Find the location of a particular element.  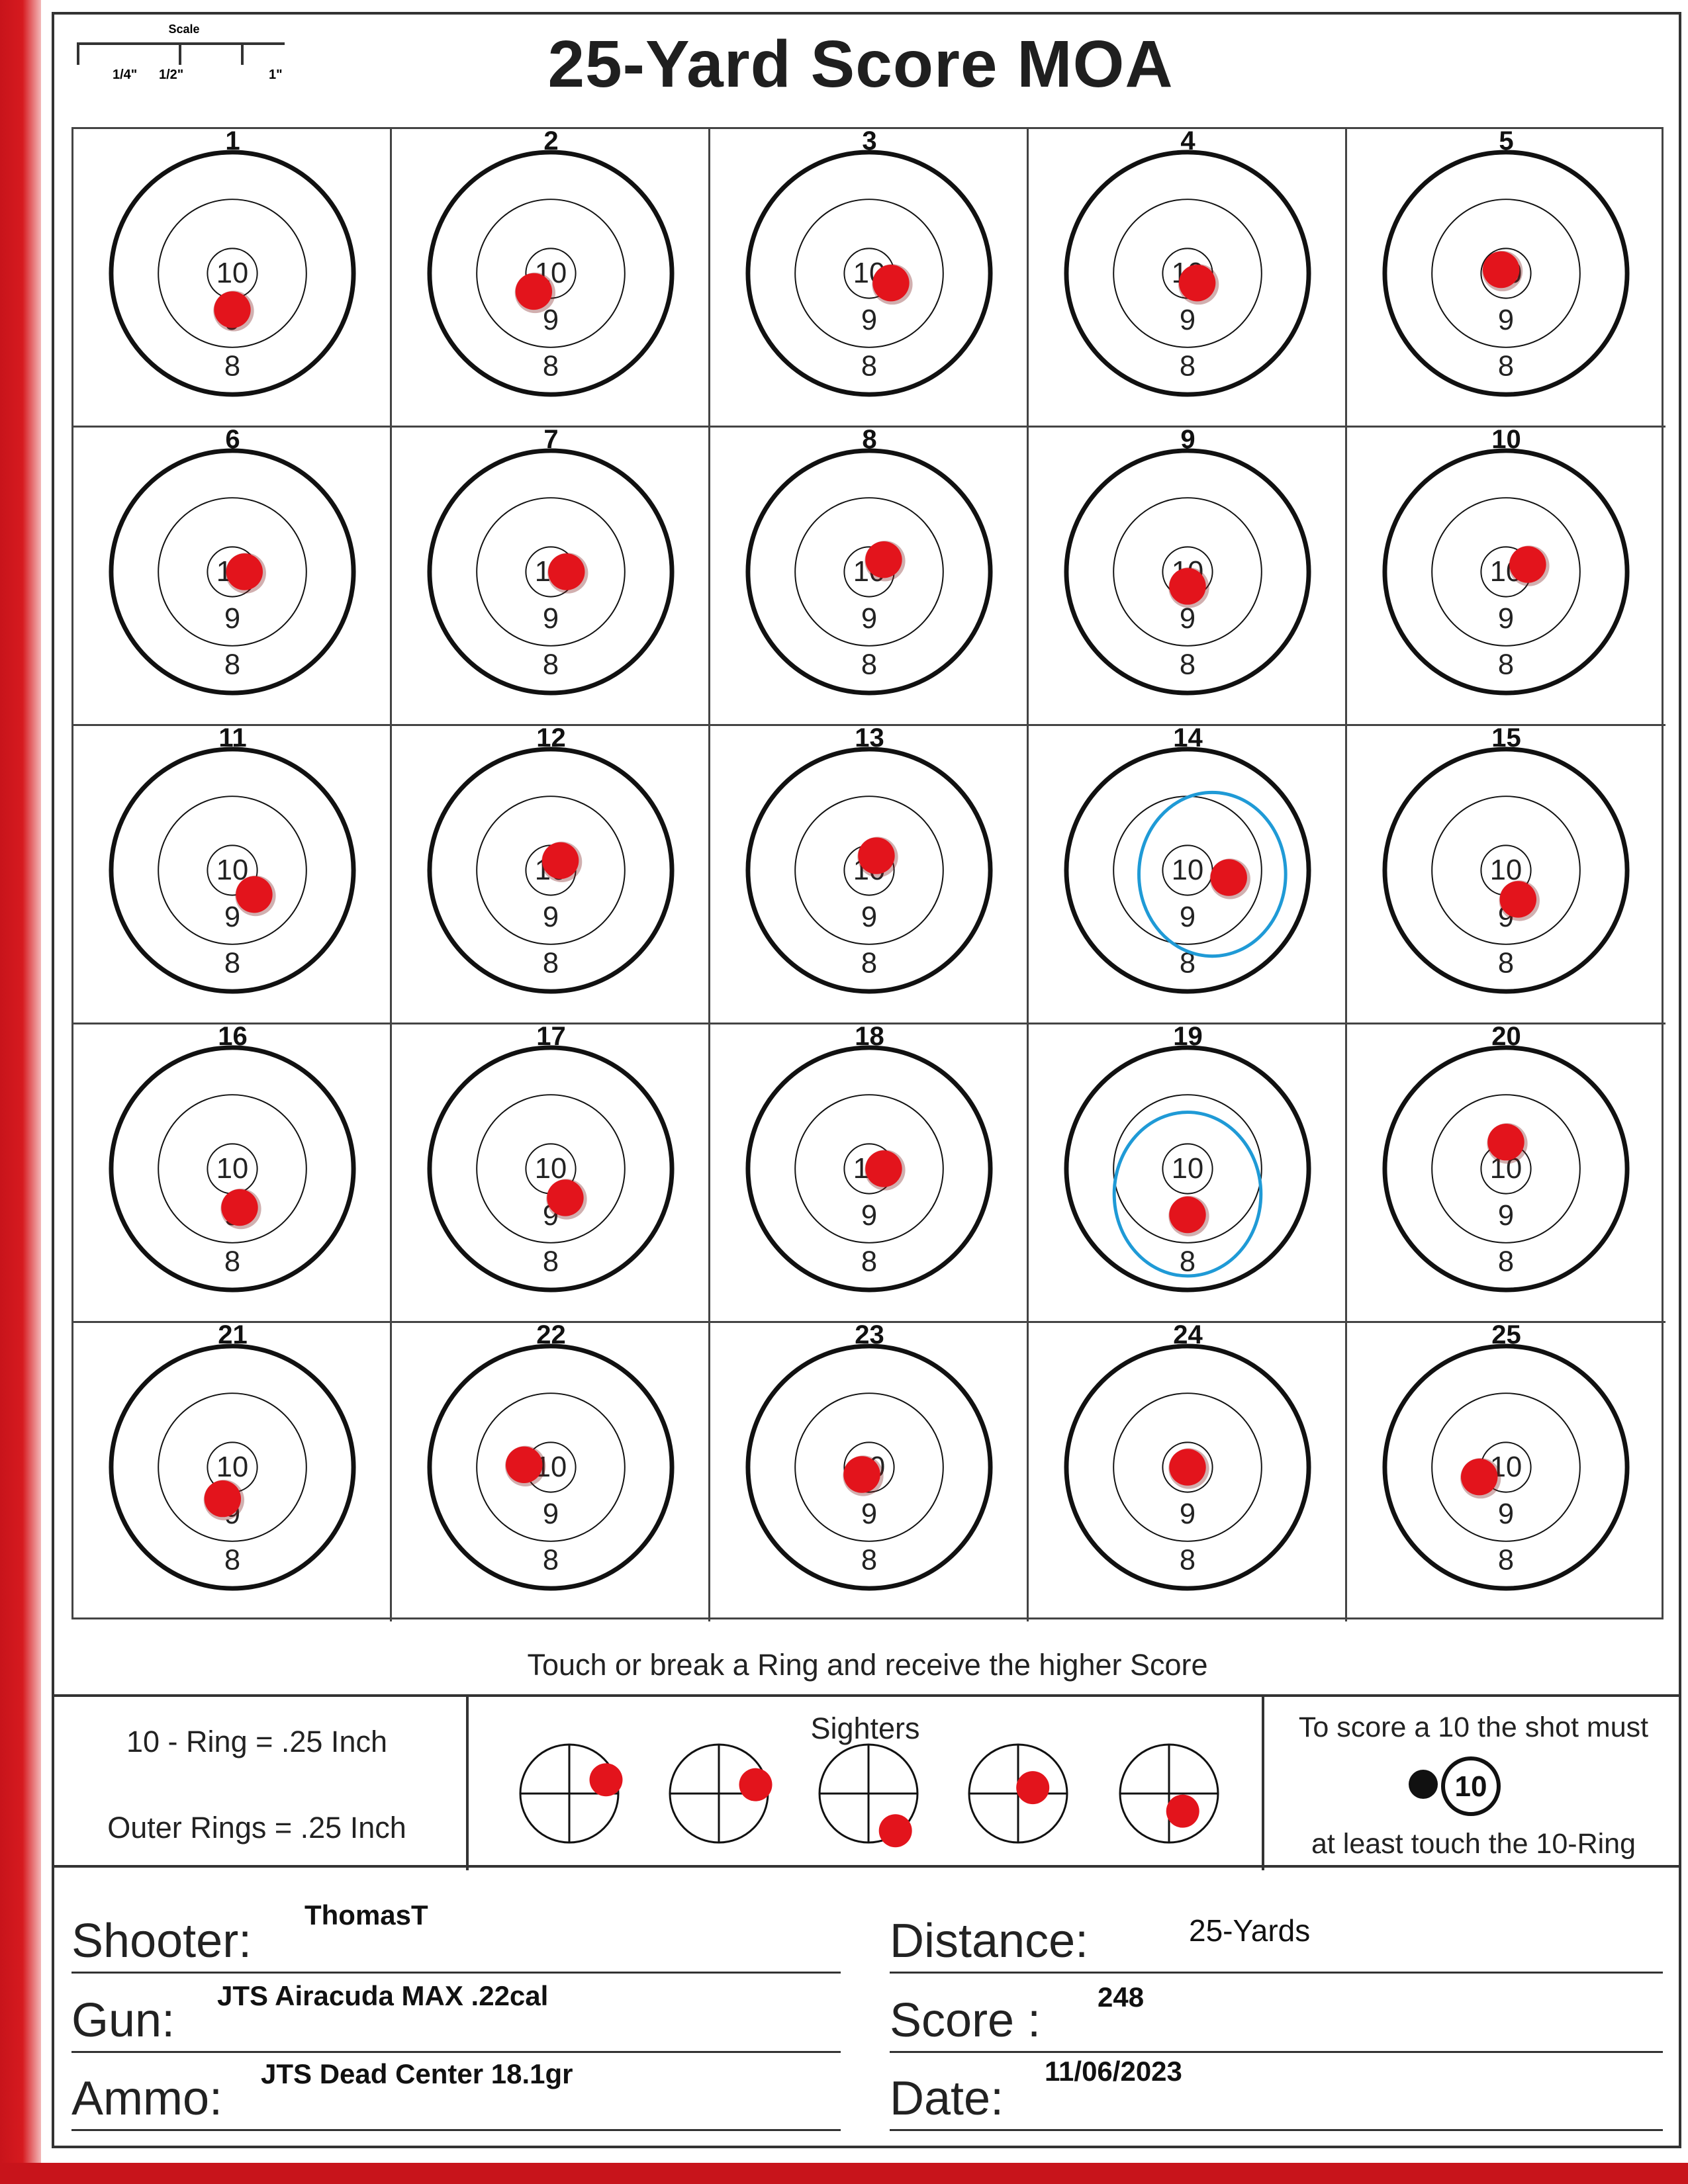

date-line is located at coordinates (1276, 2130).